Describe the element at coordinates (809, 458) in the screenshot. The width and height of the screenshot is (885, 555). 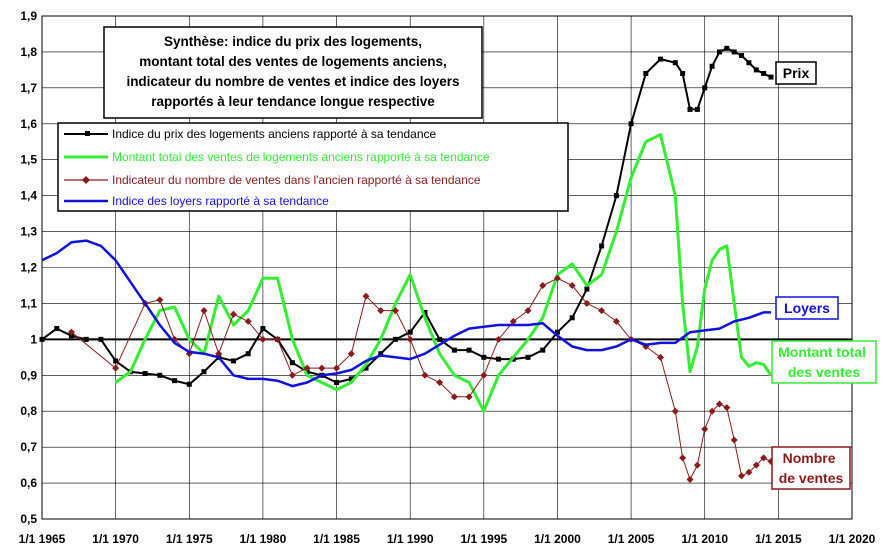
I see `label-nombre-line-1: Nombre` at that location.